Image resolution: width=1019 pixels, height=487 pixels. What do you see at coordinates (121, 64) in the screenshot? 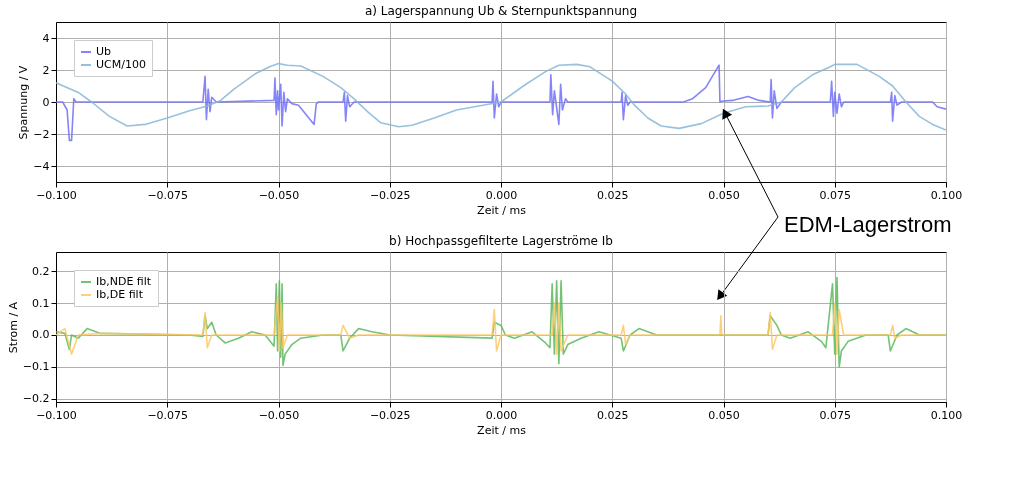
I see `legend-label: UCM/100` at bounding box center [121, 64].